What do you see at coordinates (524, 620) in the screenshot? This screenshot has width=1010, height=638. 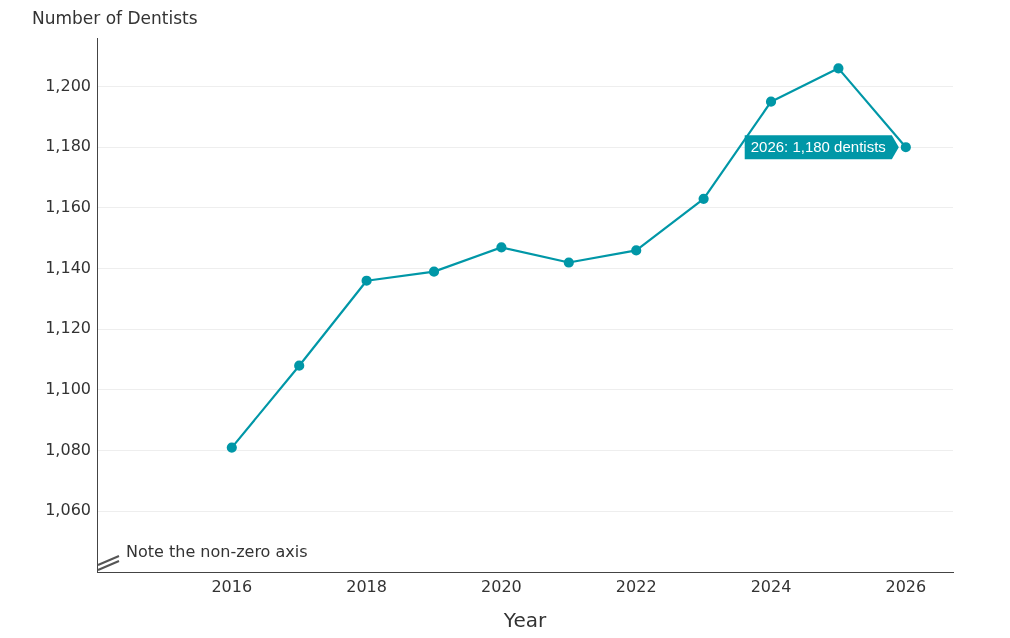 I see `x-axis-title: Year` at bounding box center [524, 620].